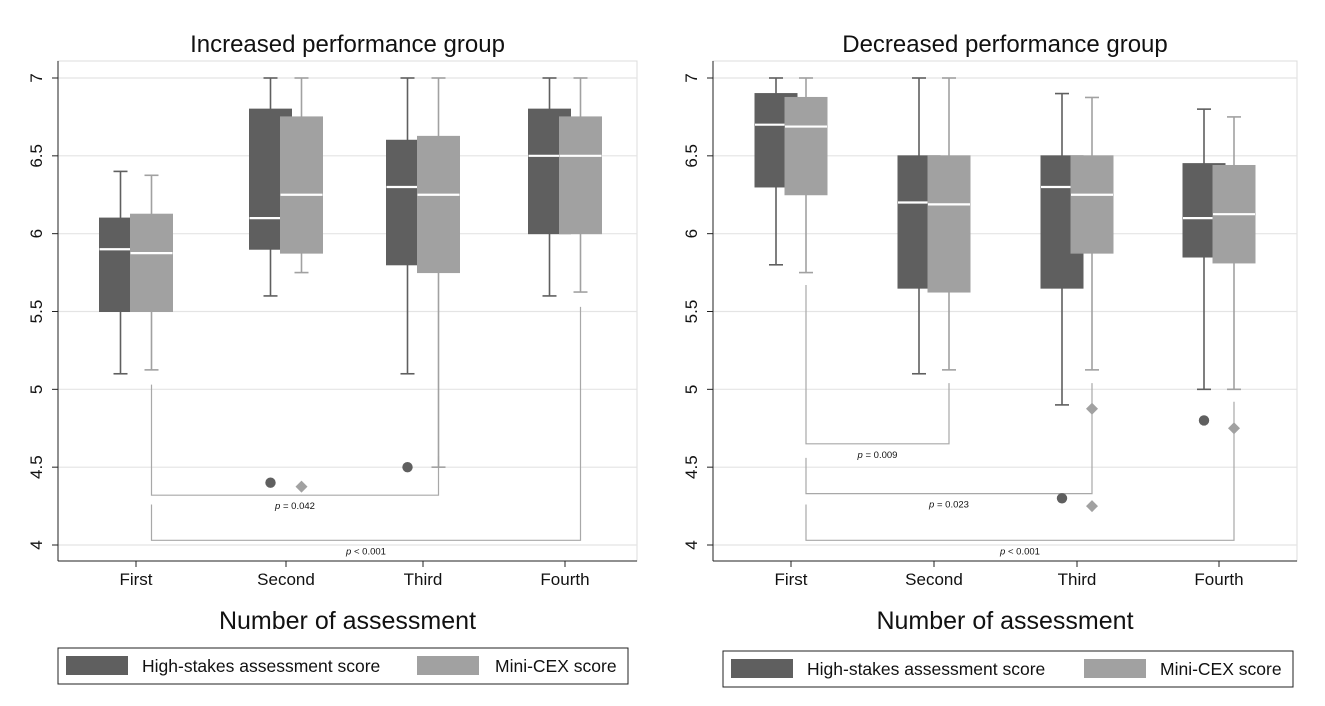  Describe the element at coordinates (1204, 267) in the screenshot. I see `high-stakes-box-fourth` at that location.